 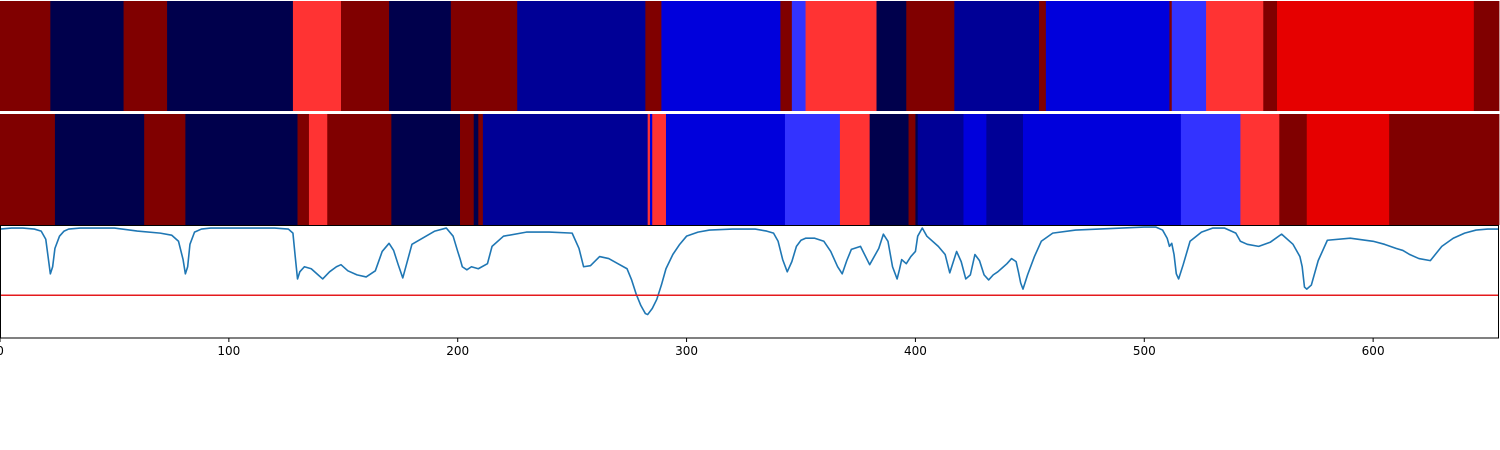 What do you see at coordinates (1373, 351) in the screenshot?
I see `x-tick-label-600: 600` at bounding box center [1373, 351].